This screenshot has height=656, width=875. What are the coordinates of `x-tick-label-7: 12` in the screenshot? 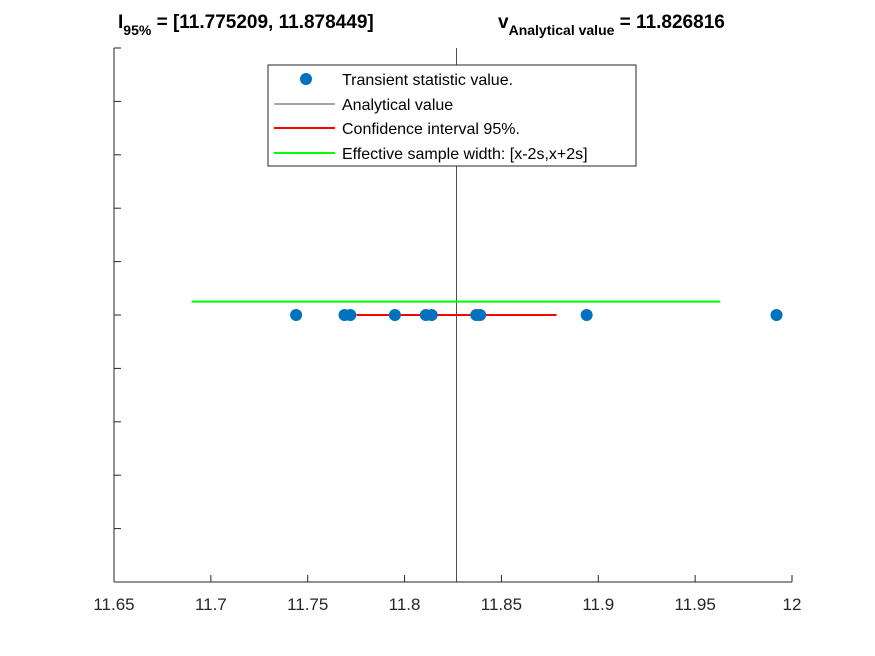 It's located at (792, 604).